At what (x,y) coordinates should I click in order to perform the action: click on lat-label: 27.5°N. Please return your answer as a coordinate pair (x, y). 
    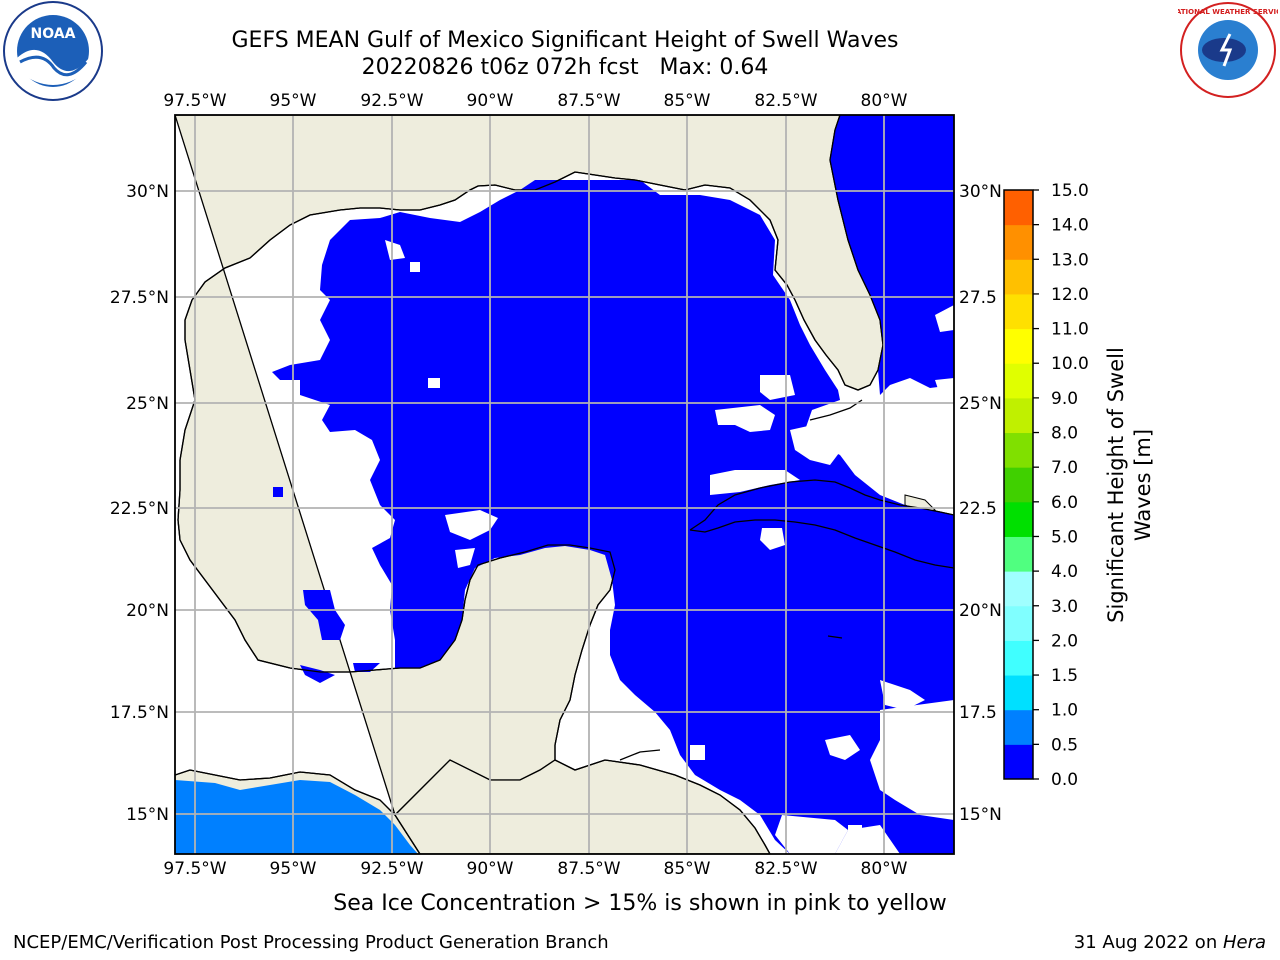
    Looking at the image, I should click on (139, 298).